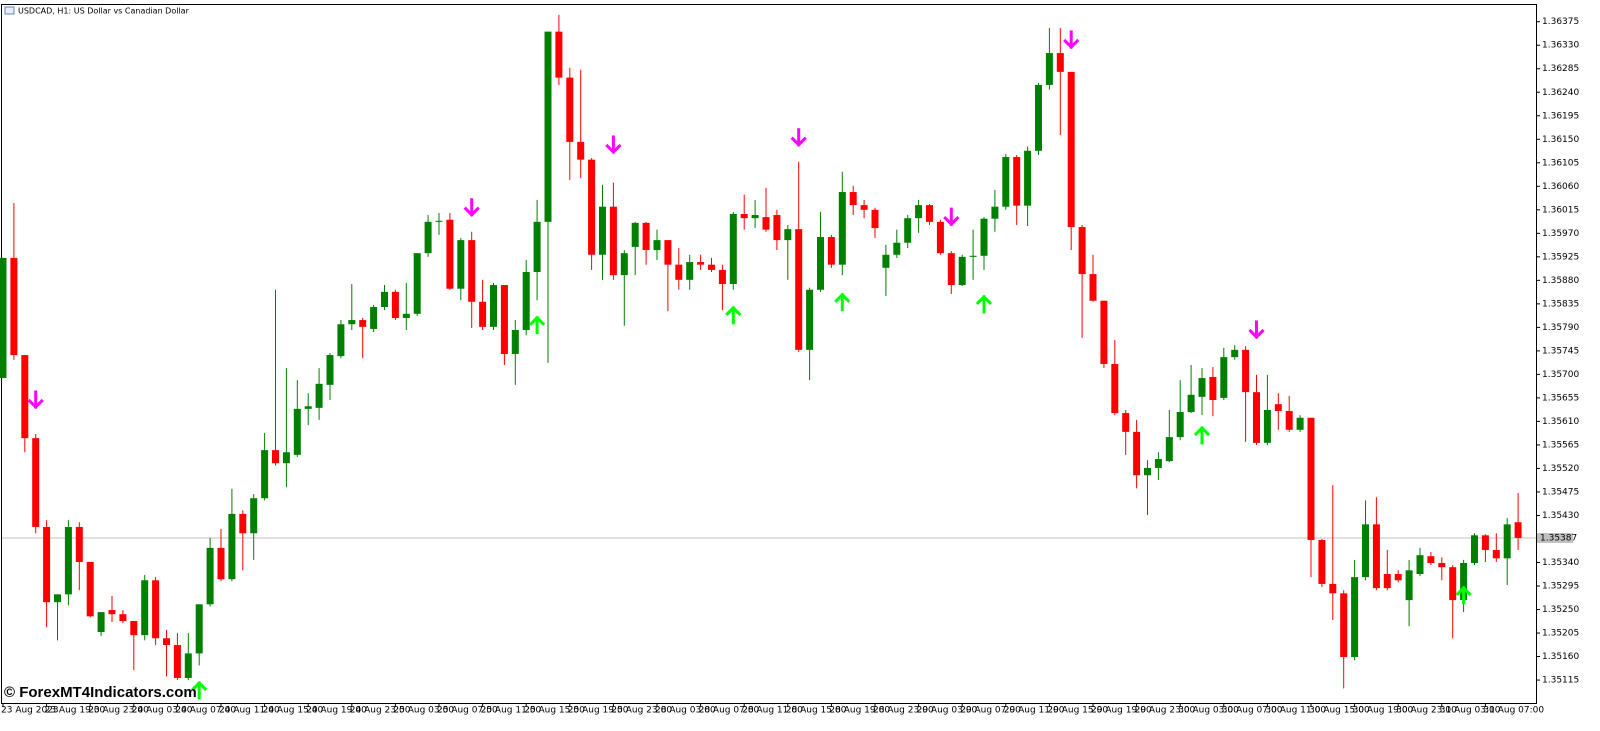 The height and width of the screenshot is (731, 1600). Describe the element at coordinates (1560, 492) in the screenshot. I see `y-tick-label: 1.35475` at that location.